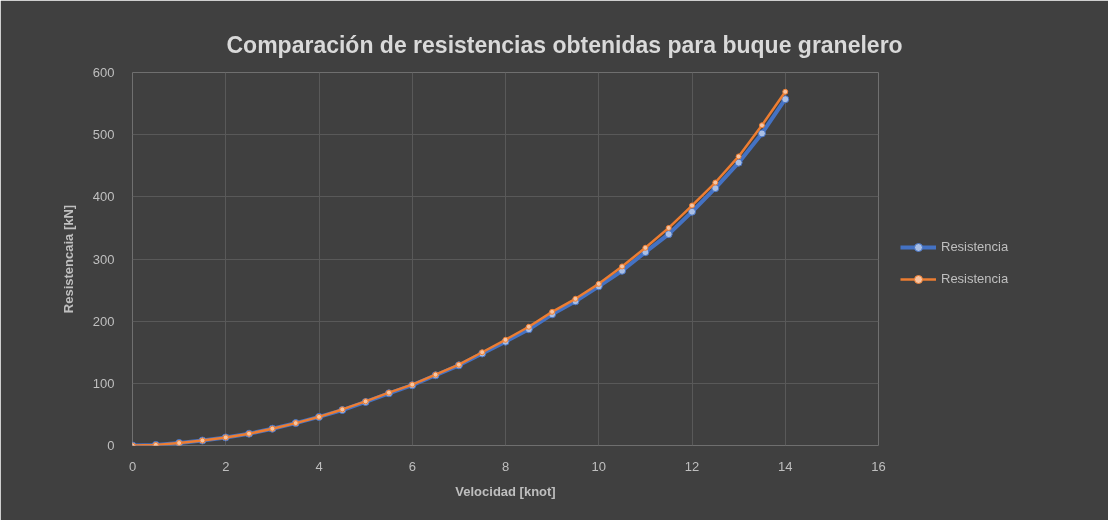 The image size is (1108, 520). What do you see at coordinates (785, 466) in the screenshot?
I see `x-tick-label: 14` at bounding box center [785, 466].